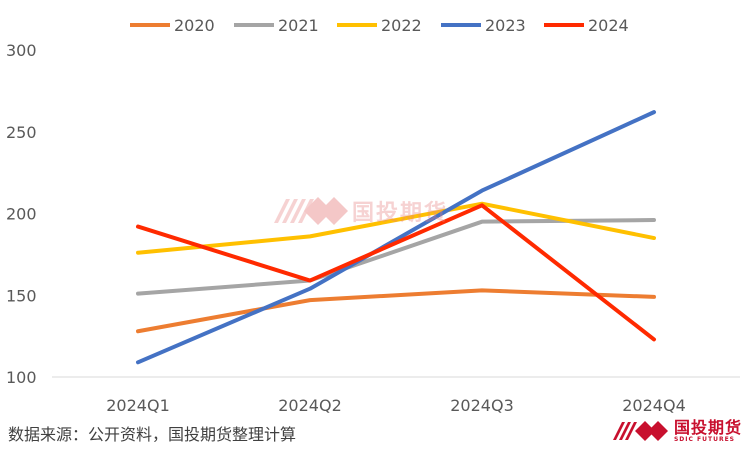  I want to click on brand-logo: 国投期货 SDIC FUTURES, so click(677, 431).